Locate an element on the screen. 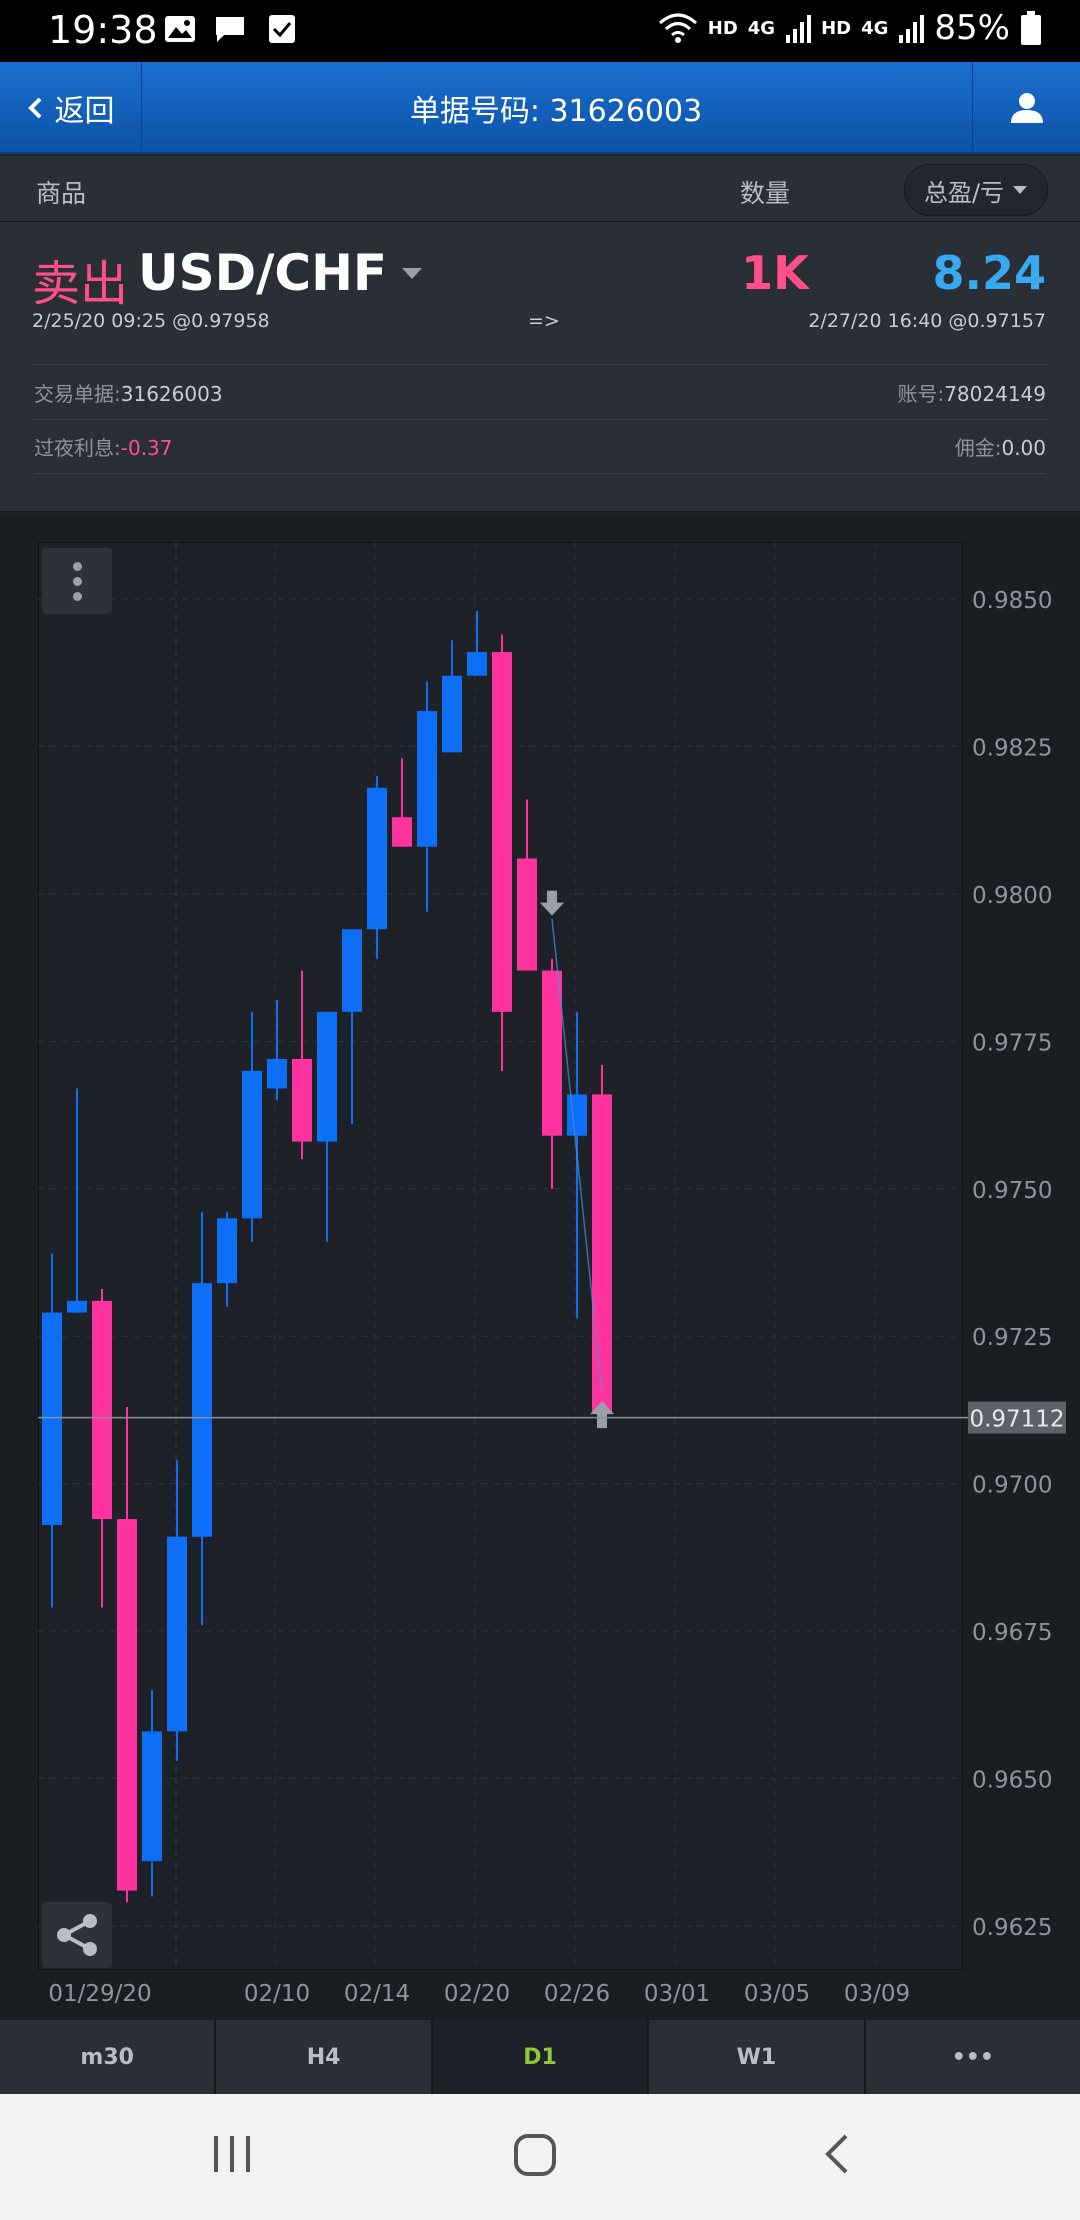 Image resolution: width=1080 pixels, height=2220 pixels. chevron-left-icon is located at coordinates (34, 108).